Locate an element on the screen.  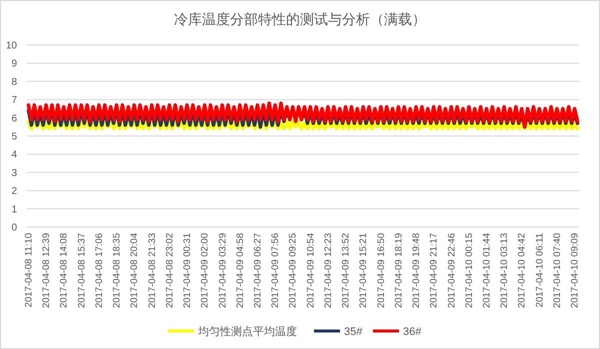
x-tick-label: 2017-04-09 10:54 is located at coordinates (310, 270).